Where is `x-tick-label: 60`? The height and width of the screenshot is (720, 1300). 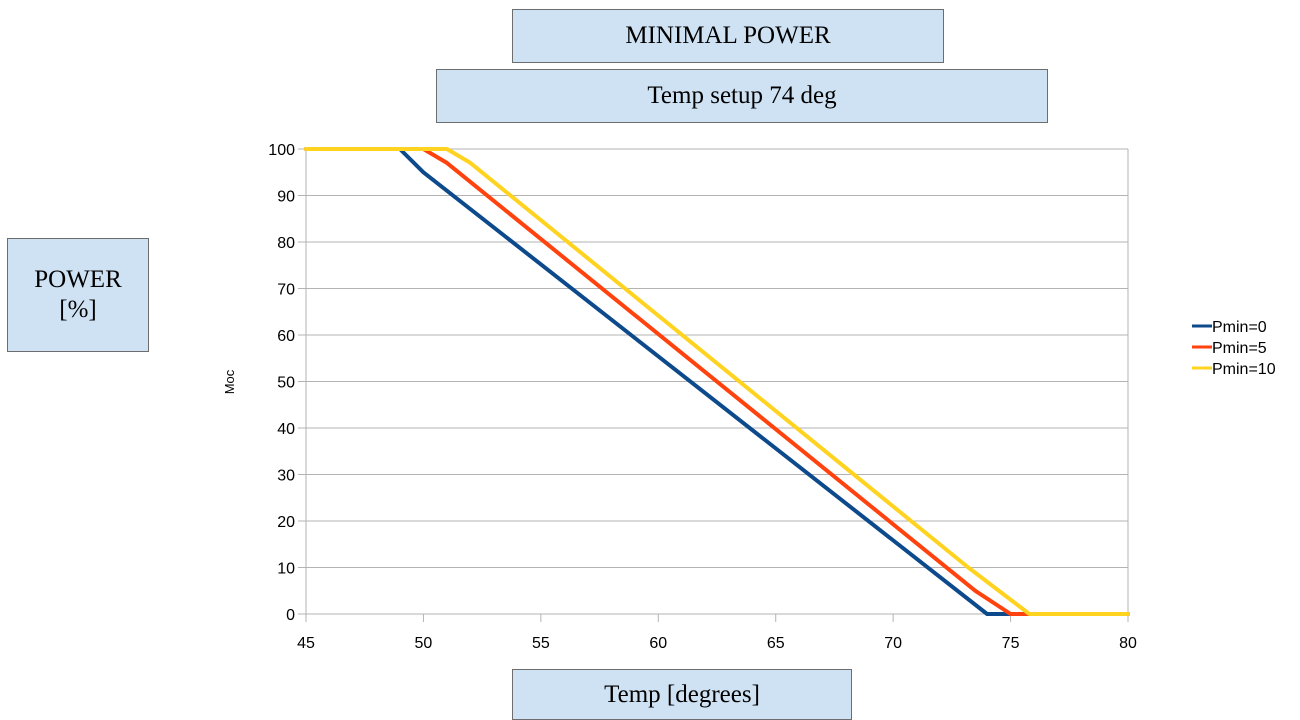
x-tick-label: 60 is located at coordinates (658, 643).